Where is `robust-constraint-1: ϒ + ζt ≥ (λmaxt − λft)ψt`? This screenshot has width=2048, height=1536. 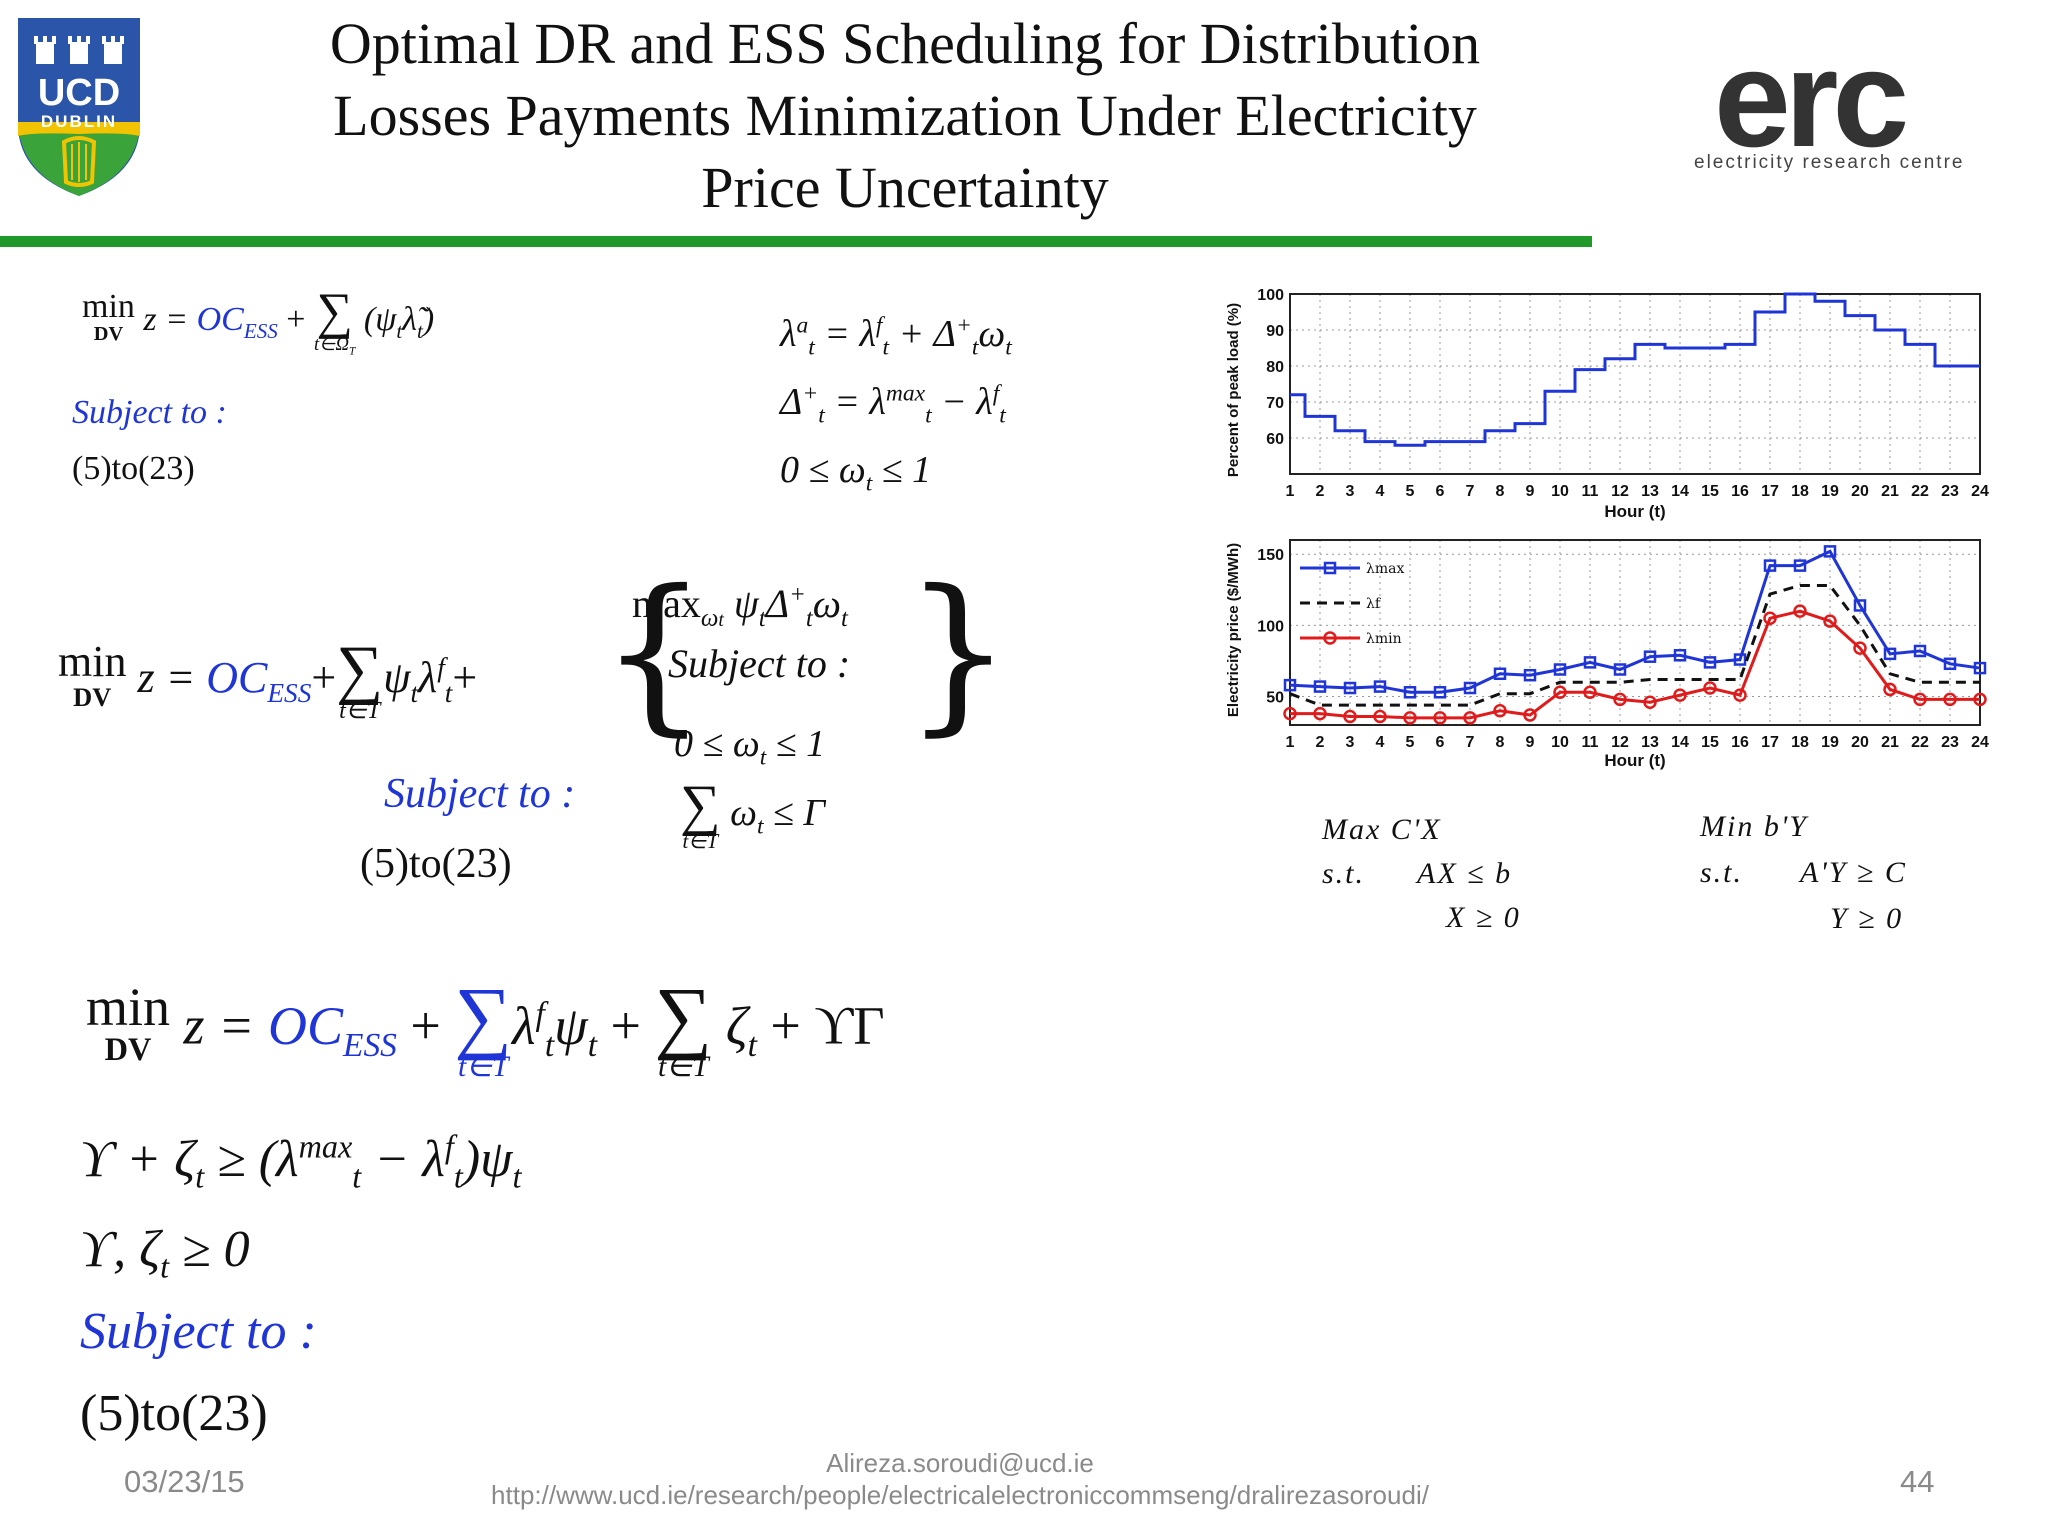
robust-constraint-1: ϒ + ζt ≥ (λmaxt − λft)ψt is located at coordinates (301, 1161).